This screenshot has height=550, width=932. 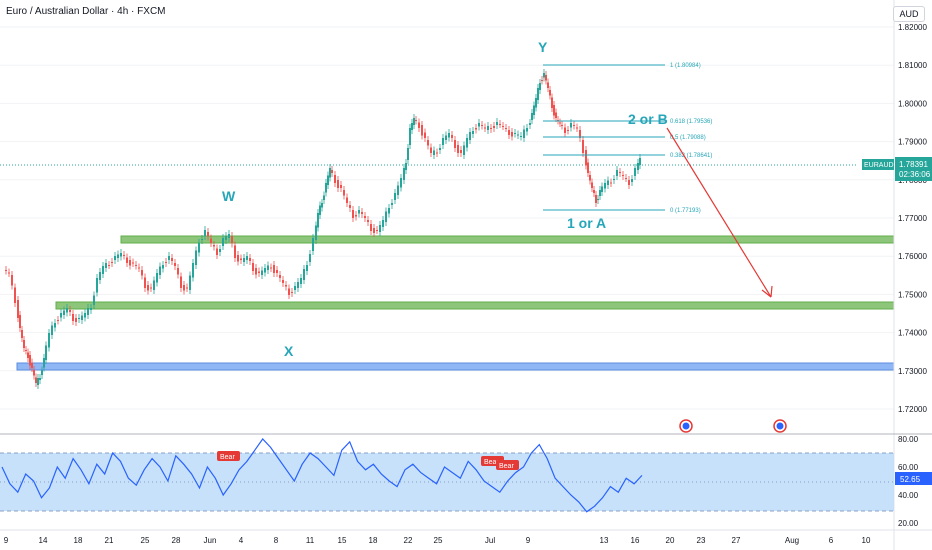 I want to click on rsi-tick-label: 80.00, so click(x=908, y=439).